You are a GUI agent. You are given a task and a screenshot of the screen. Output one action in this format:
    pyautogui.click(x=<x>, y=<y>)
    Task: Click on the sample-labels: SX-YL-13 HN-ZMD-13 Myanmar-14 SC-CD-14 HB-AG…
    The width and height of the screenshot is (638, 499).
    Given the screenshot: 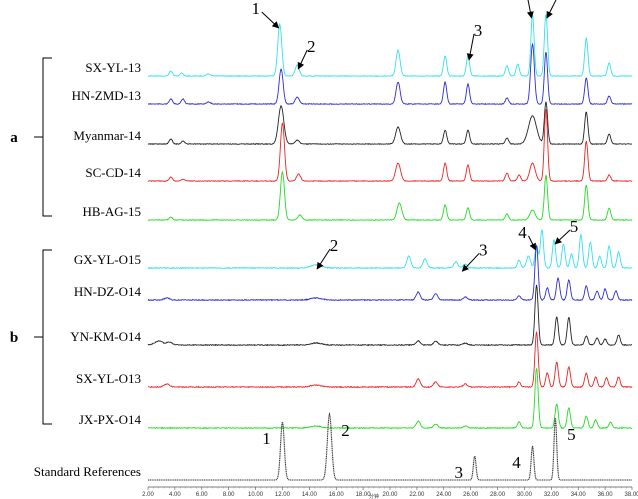 What is the action you would take?
    pyautogui.click(x=88, y=269)
    